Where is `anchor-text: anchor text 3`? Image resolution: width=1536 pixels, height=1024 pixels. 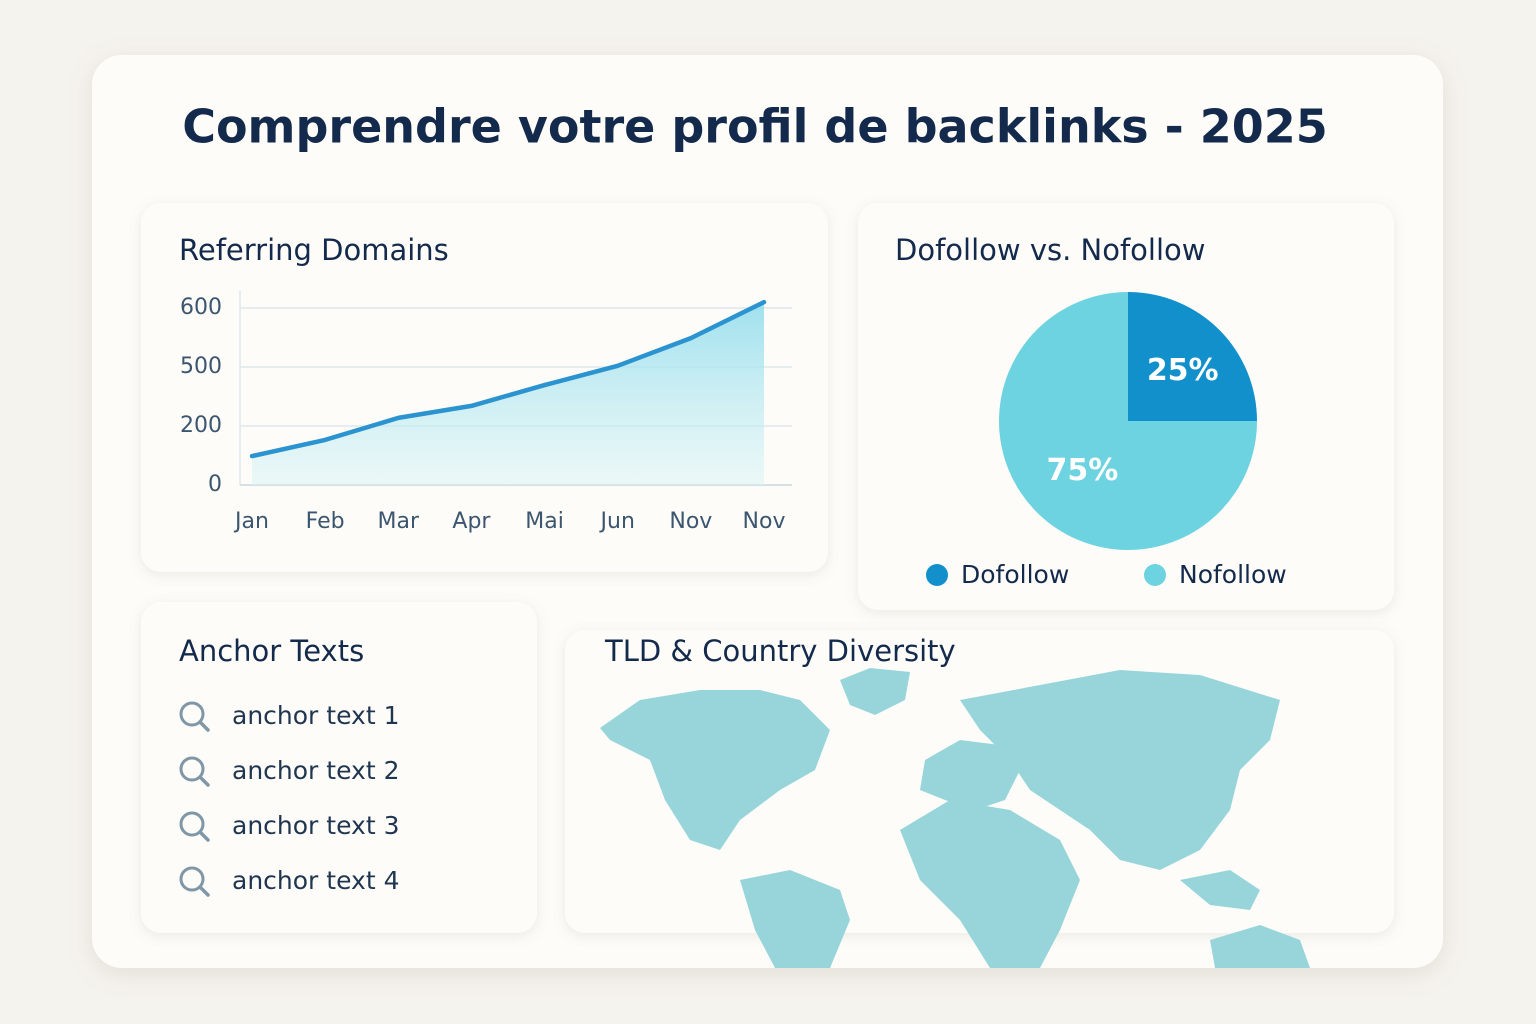 anchor-text: anchor text 3 is located at coordinates (315, 825).